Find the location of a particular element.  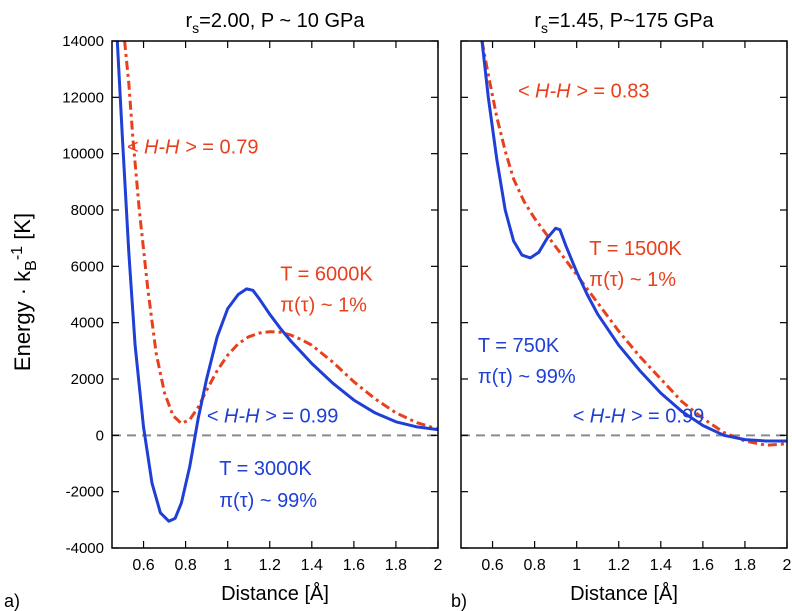

annotation: T = 750K is located at coordinates (519, 346).